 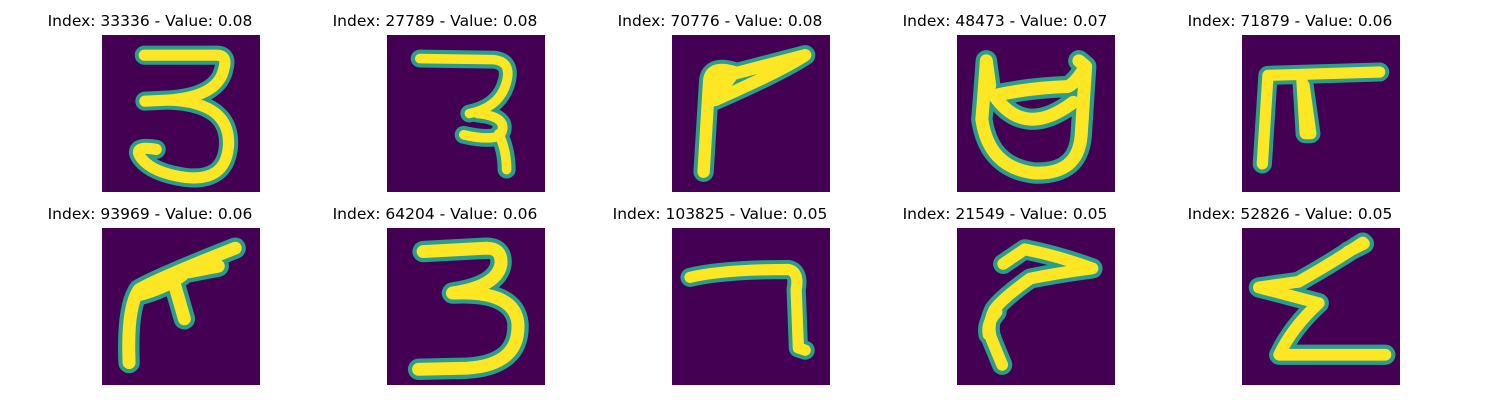 What do you see at coordinates (1005, 214) in the screenshot?
I see `panel-title: Index: 21549 - Value: 0.05` at bounding box center [1005, 214].